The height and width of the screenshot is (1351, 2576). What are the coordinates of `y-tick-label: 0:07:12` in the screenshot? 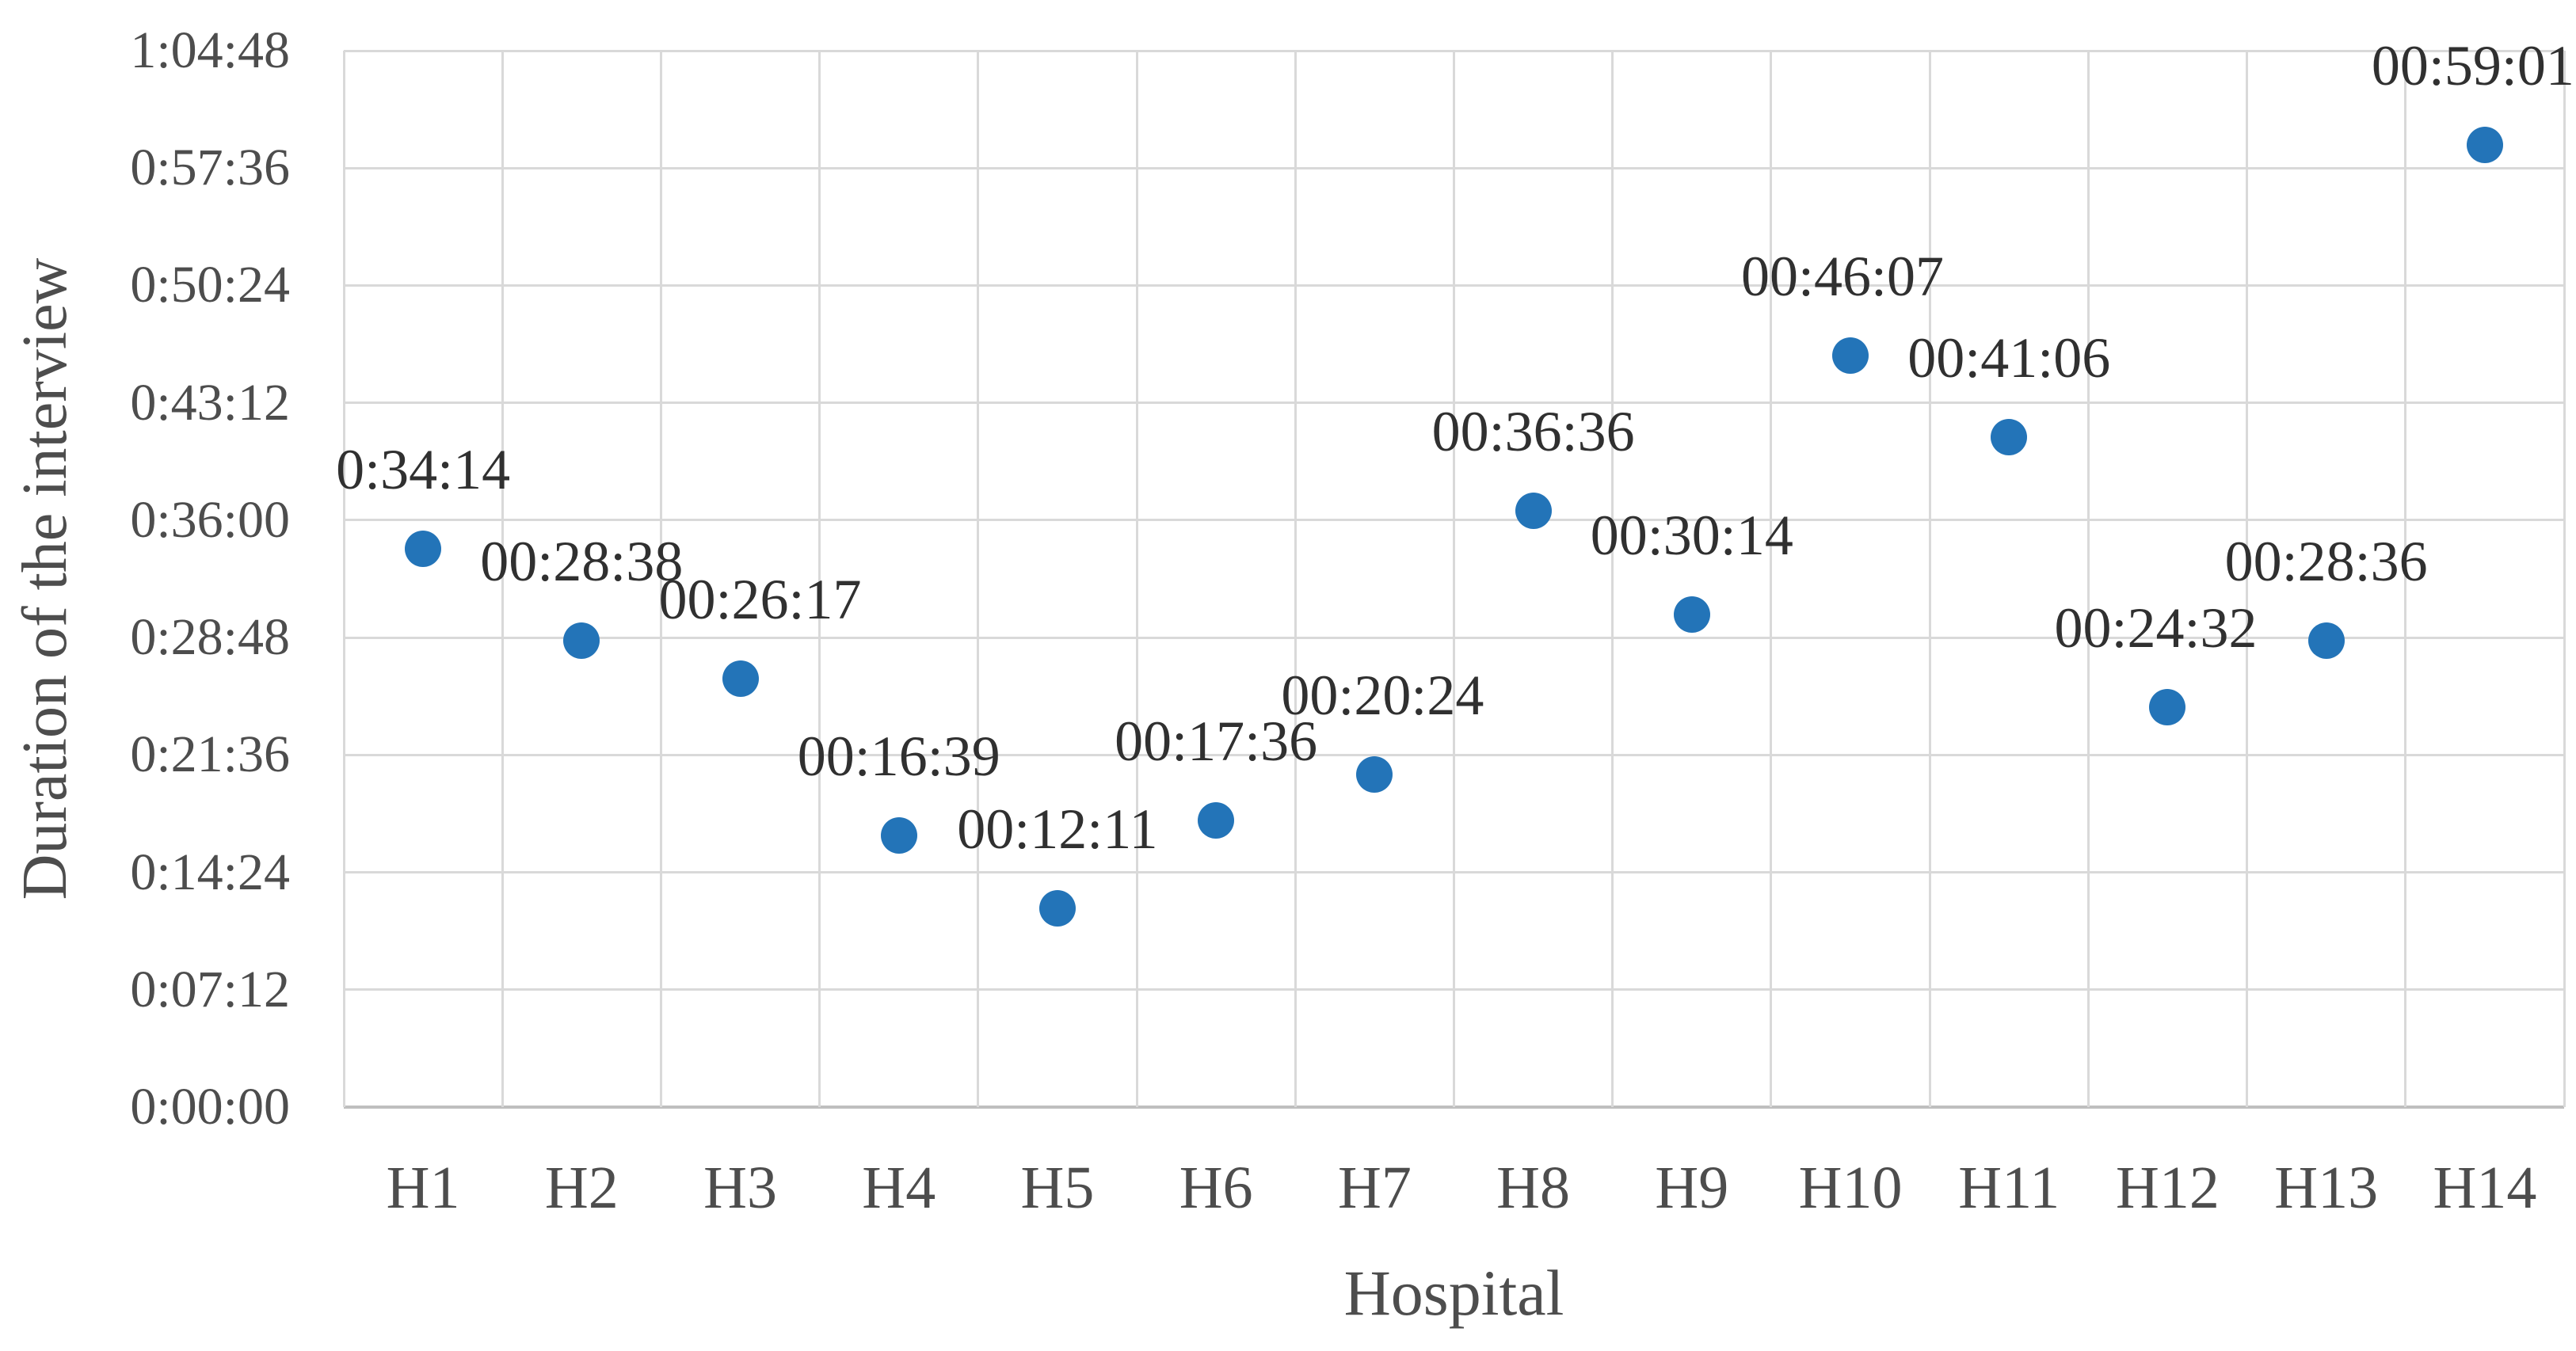 It's located at (210, 989).